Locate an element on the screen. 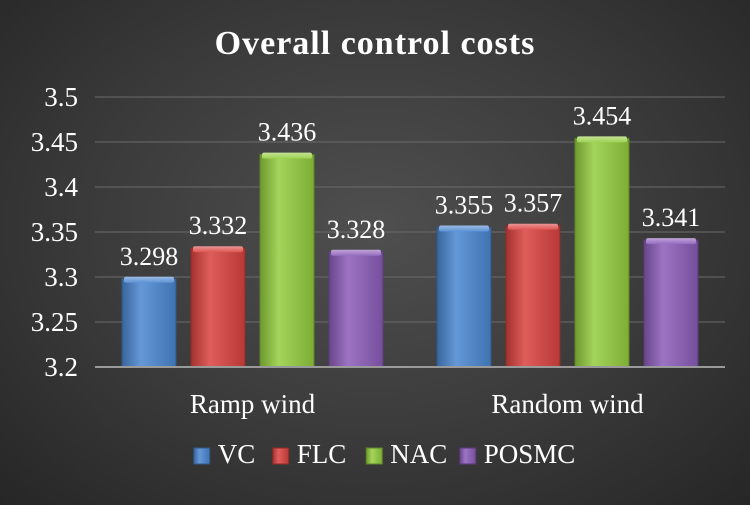  legend-item-nac: NAC is located at coordinates (406, 454).